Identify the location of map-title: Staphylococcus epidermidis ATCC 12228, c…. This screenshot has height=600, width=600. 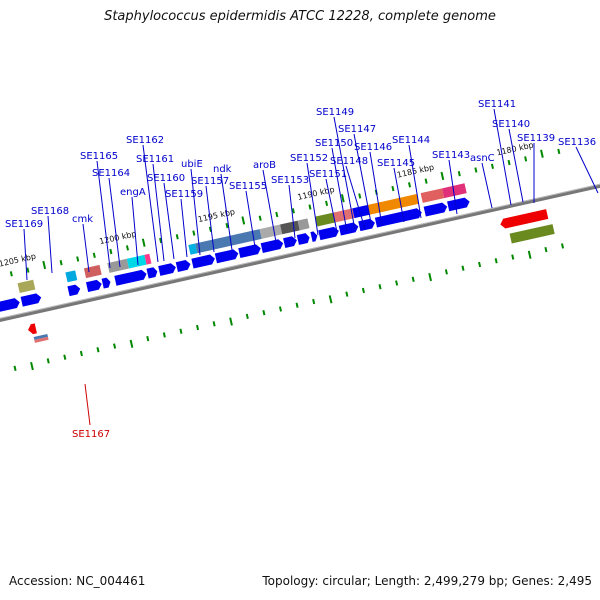
(300, 16).